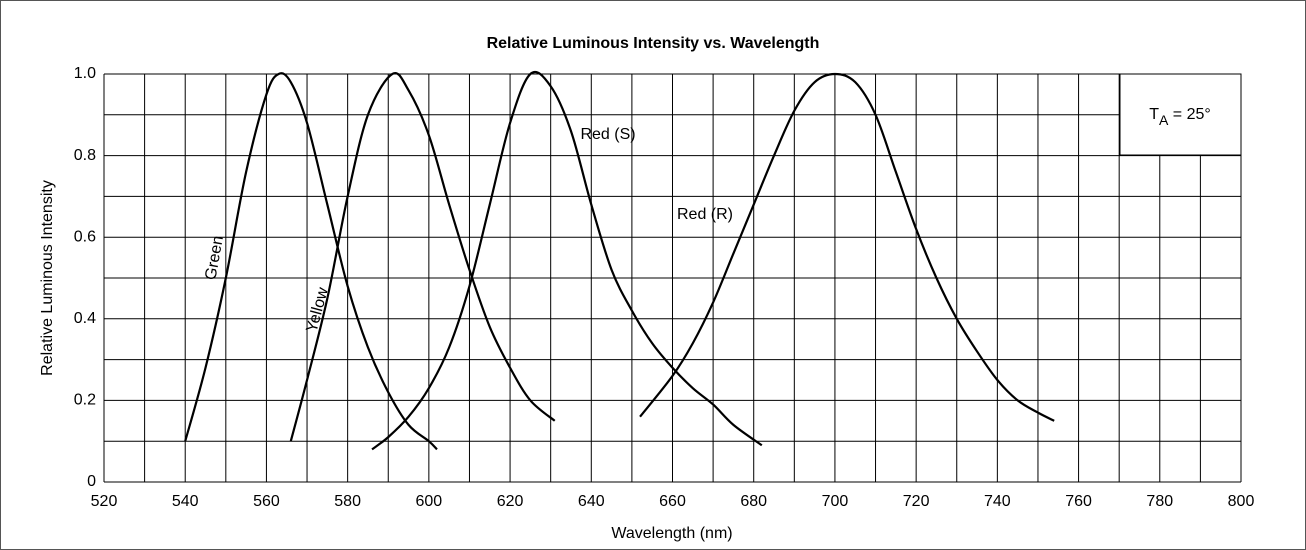 This screenshot has width=1306, height=550. I want to click on annotation-rest: = 25°, so click(1189, 114).